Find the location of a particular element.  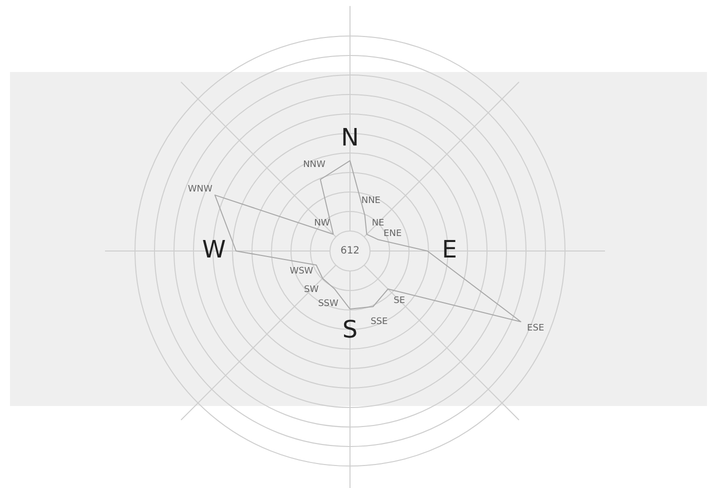

spoke-label: NNW is located at coordinates (314, 165).